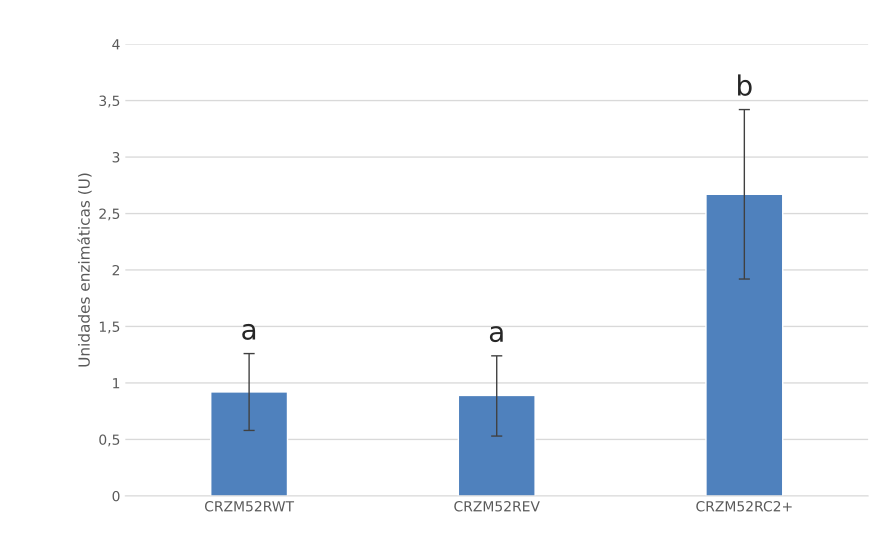  Describe the element at coordinates (116, 383) in the screenshot. I see `y-tick-label: 1` at that location.